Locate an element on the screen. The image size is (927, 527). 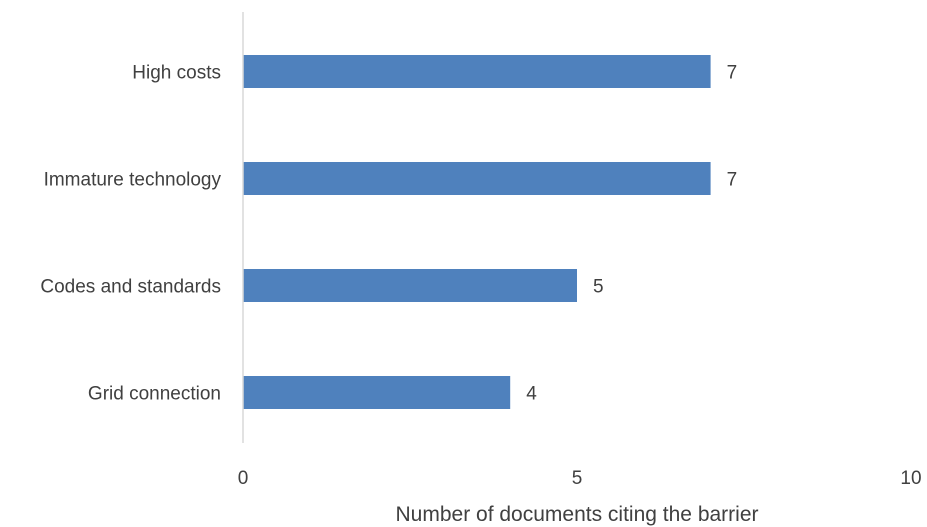
x-tick-label: 10 is located at coordinates (910, 478).